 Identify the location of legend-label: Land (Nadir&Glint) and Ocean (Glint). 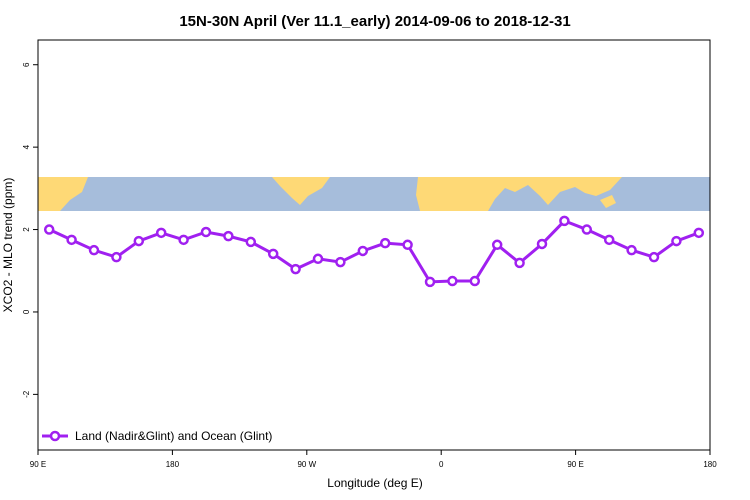
(173, 436).